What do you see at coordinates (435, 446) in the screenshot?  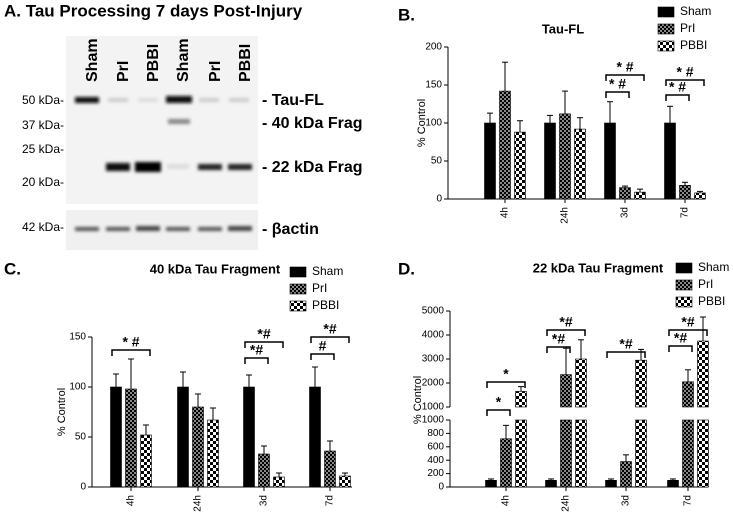 I see `y-tick-label: 600` at bounding box center [435, 446].